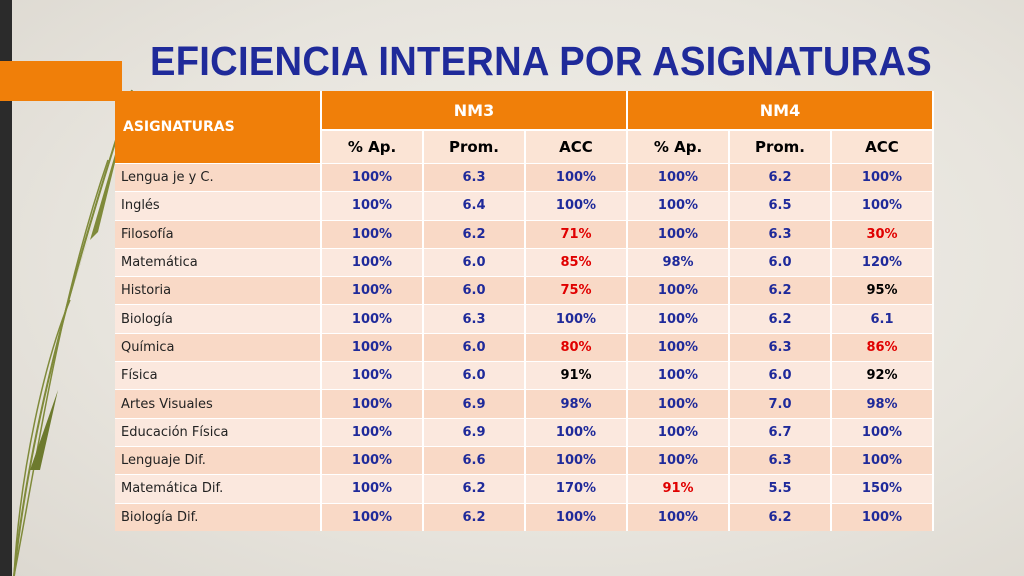 This screenshot has height=576, width=1024. Describe the element at coordinates (679, 146) in the screenshot. I see `subheader-nm4-approval: % Ap.` at that location.